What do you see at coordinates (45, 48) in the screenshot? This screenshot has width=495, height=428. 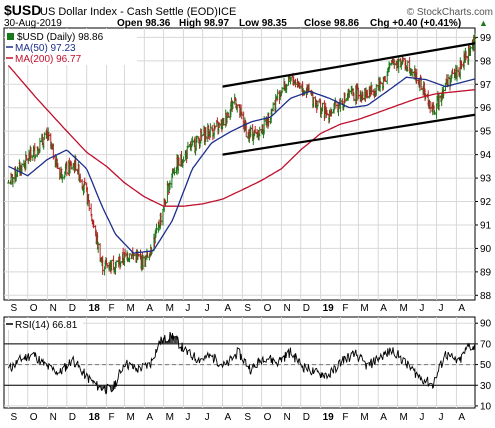 I see `ma50-legend-label: MA(50) 97.23` at bounding box center [45, 48].